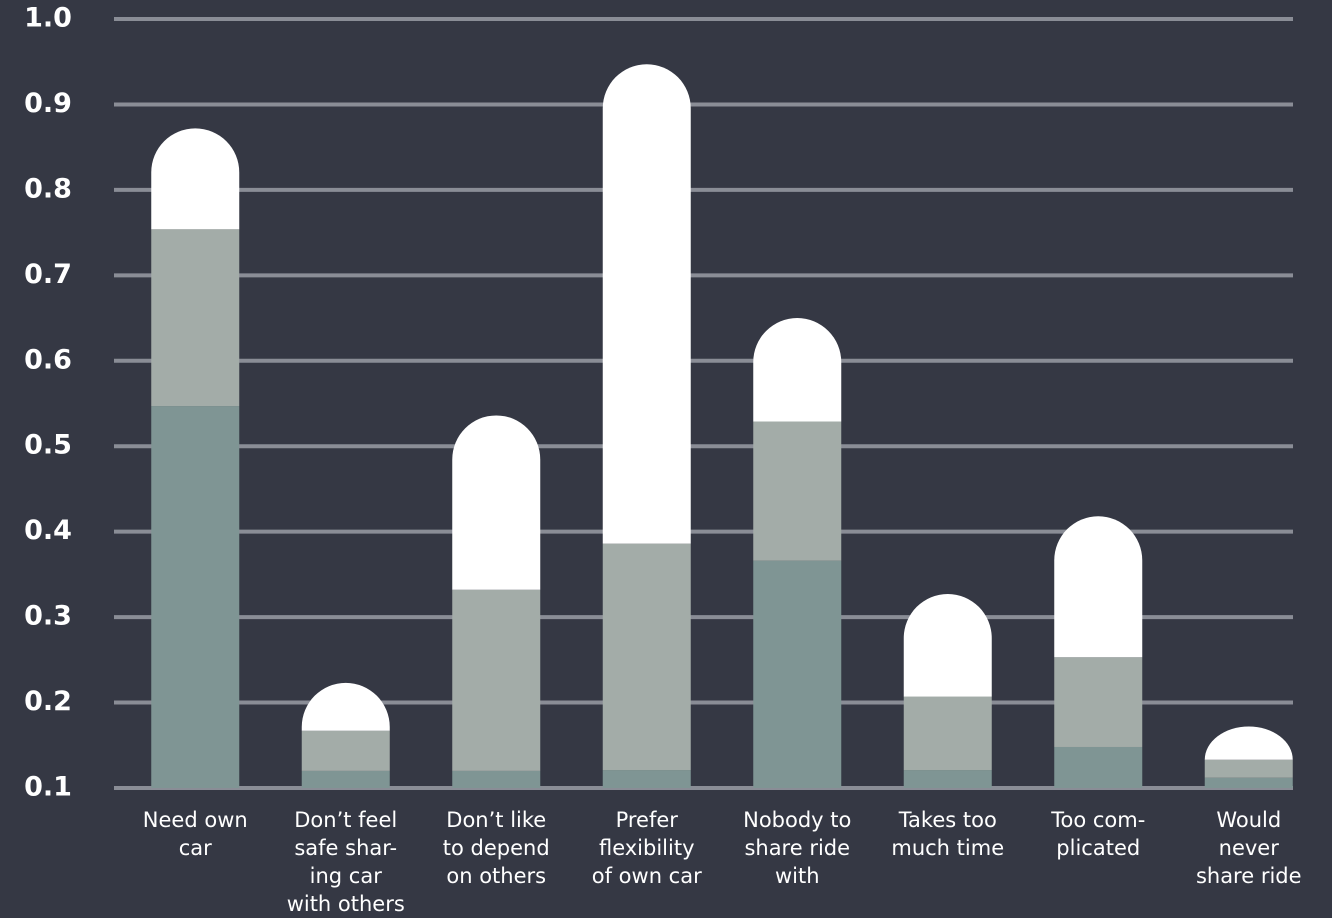 Image resolution: width=1332 pixels, height=918 pixels. Describe the element at coordinates (48, 530) in the screenshot. I see `y-tick-label: 0.4` at that location.